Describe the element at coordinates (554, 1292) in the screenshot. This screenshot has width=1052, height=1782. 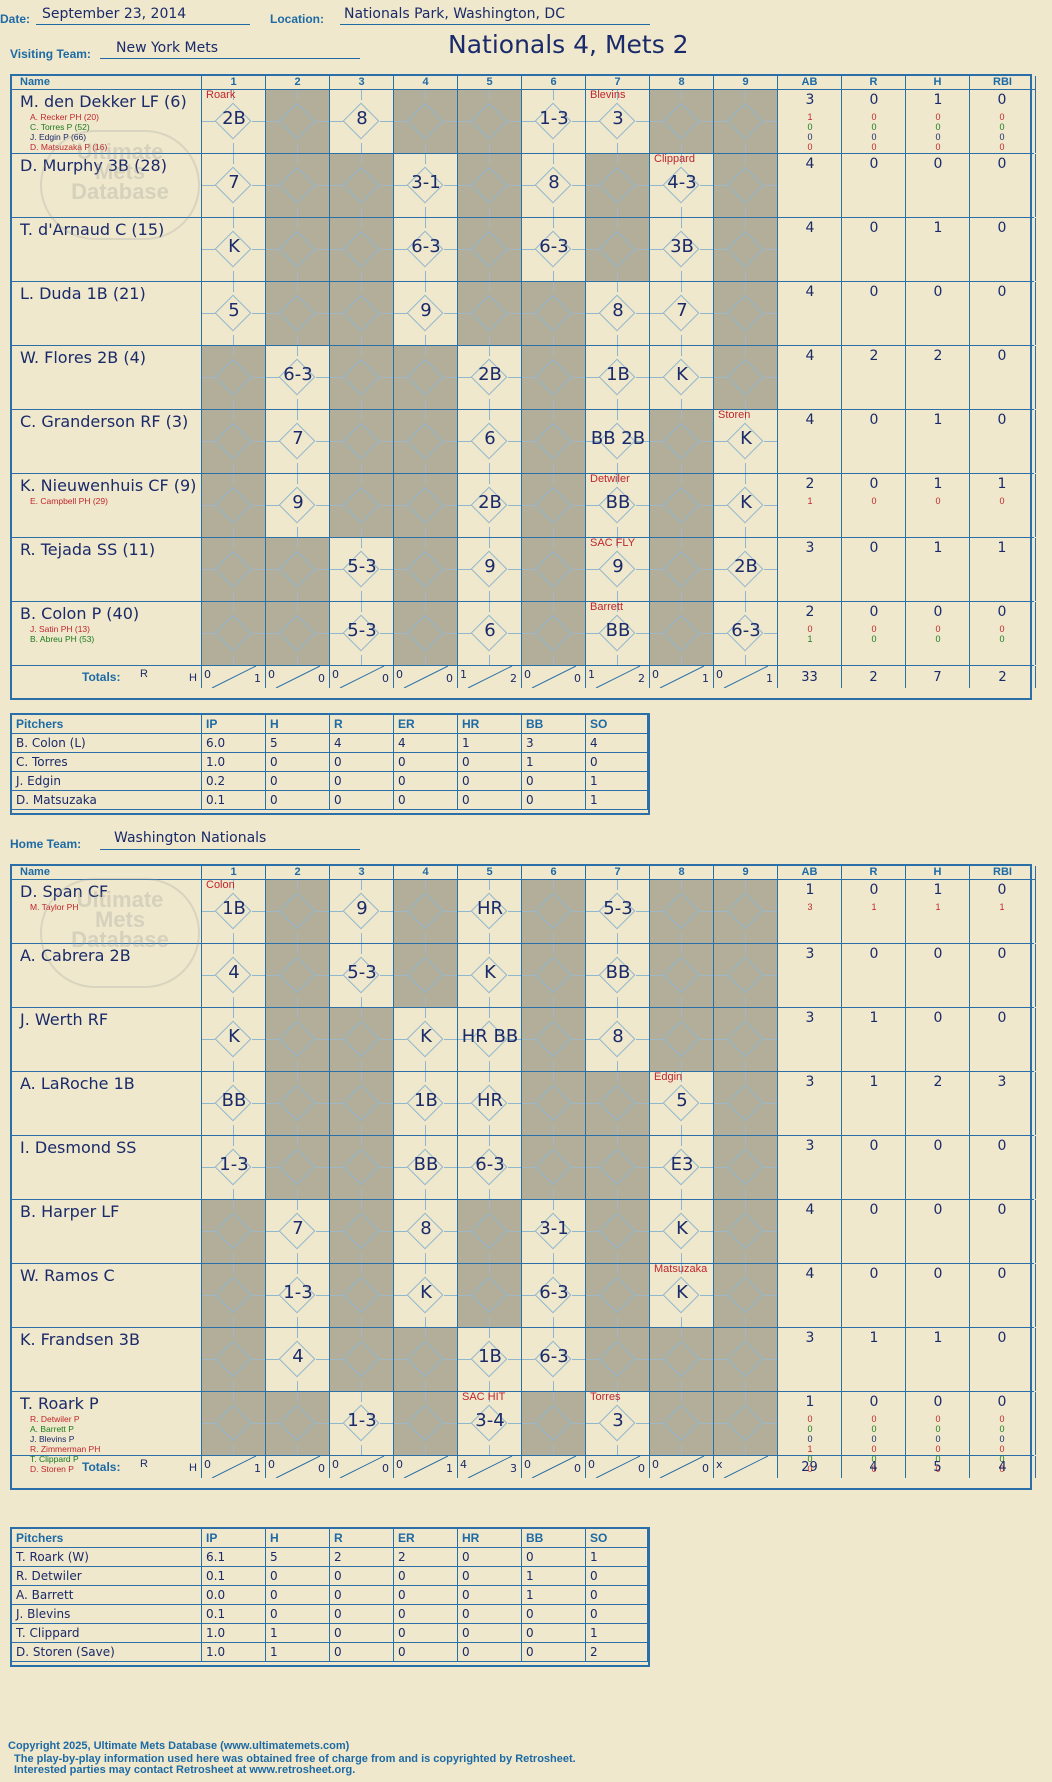
I see `play-result: 6-3` at that location.